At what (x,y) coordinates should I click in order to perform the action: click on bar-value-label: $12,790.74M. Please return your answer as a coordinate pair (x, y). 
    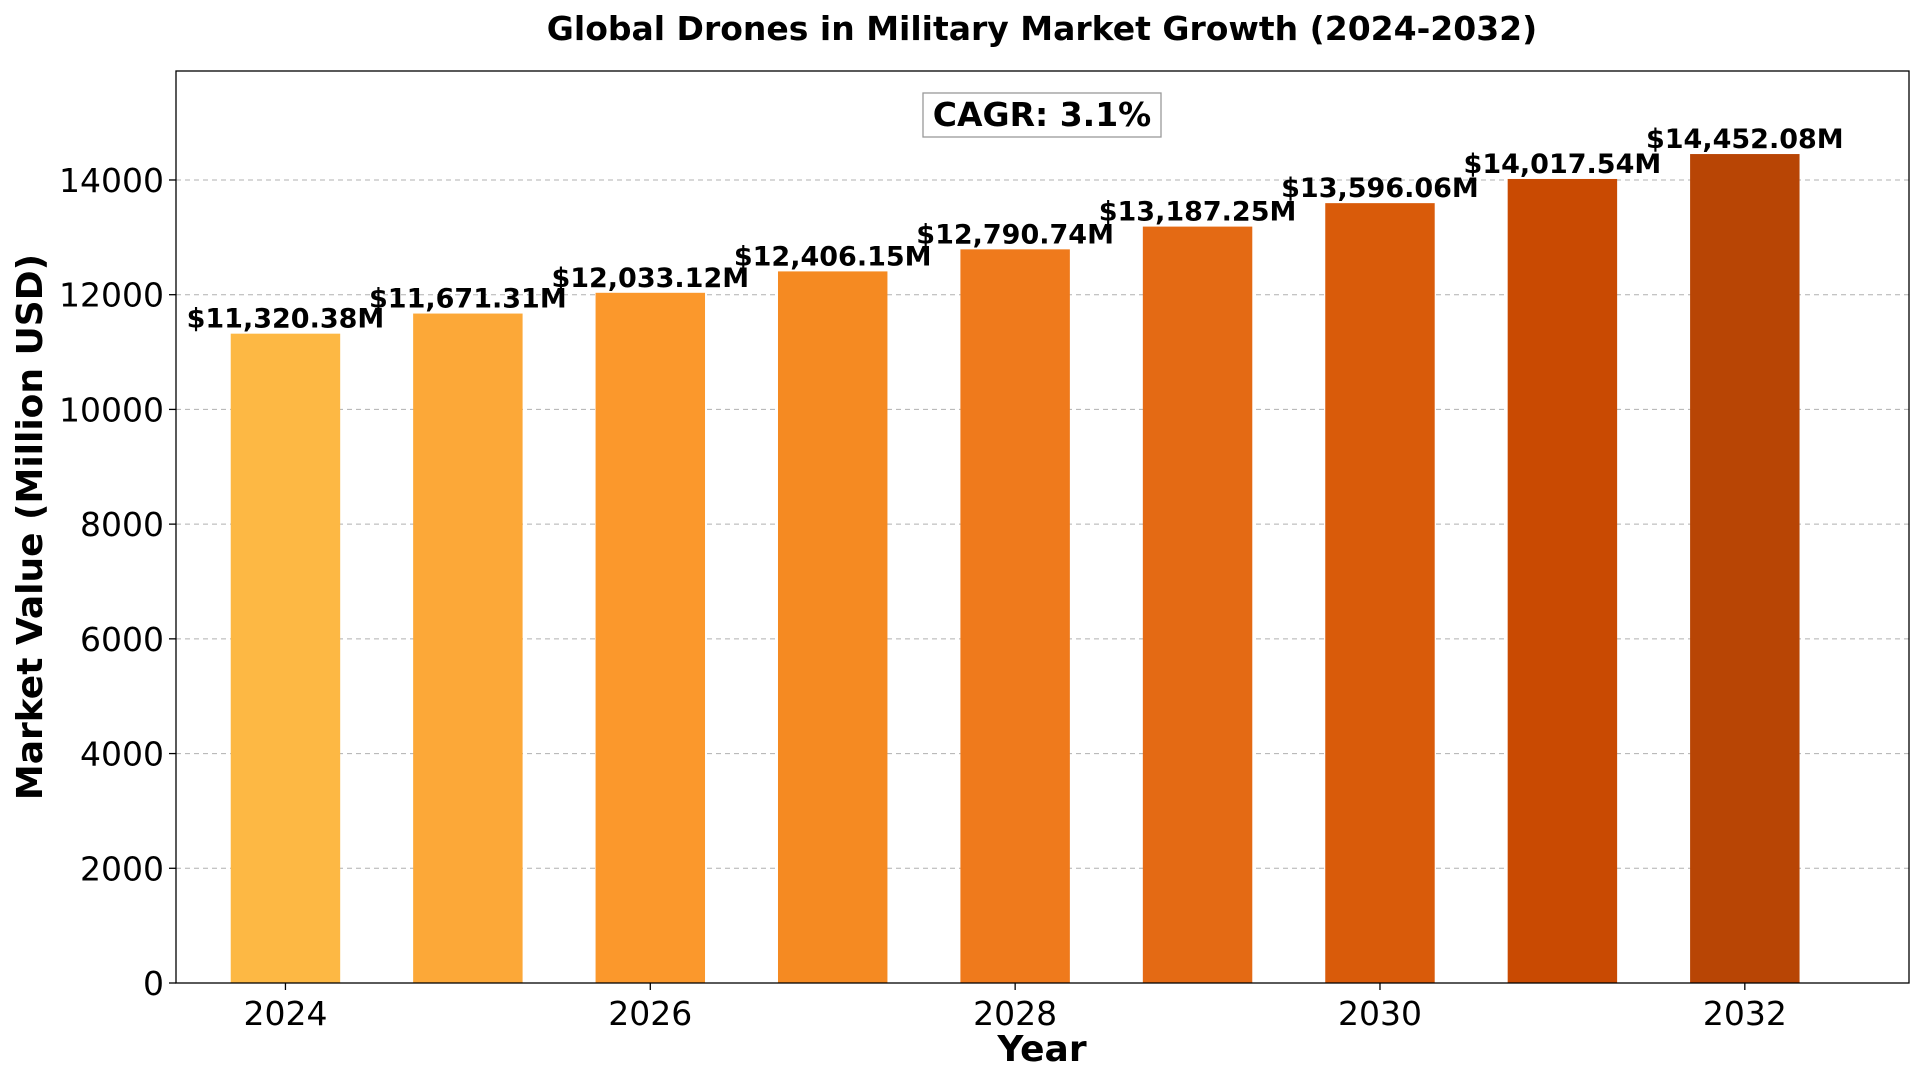
    Looking at the image, I should click on (1015, 234).